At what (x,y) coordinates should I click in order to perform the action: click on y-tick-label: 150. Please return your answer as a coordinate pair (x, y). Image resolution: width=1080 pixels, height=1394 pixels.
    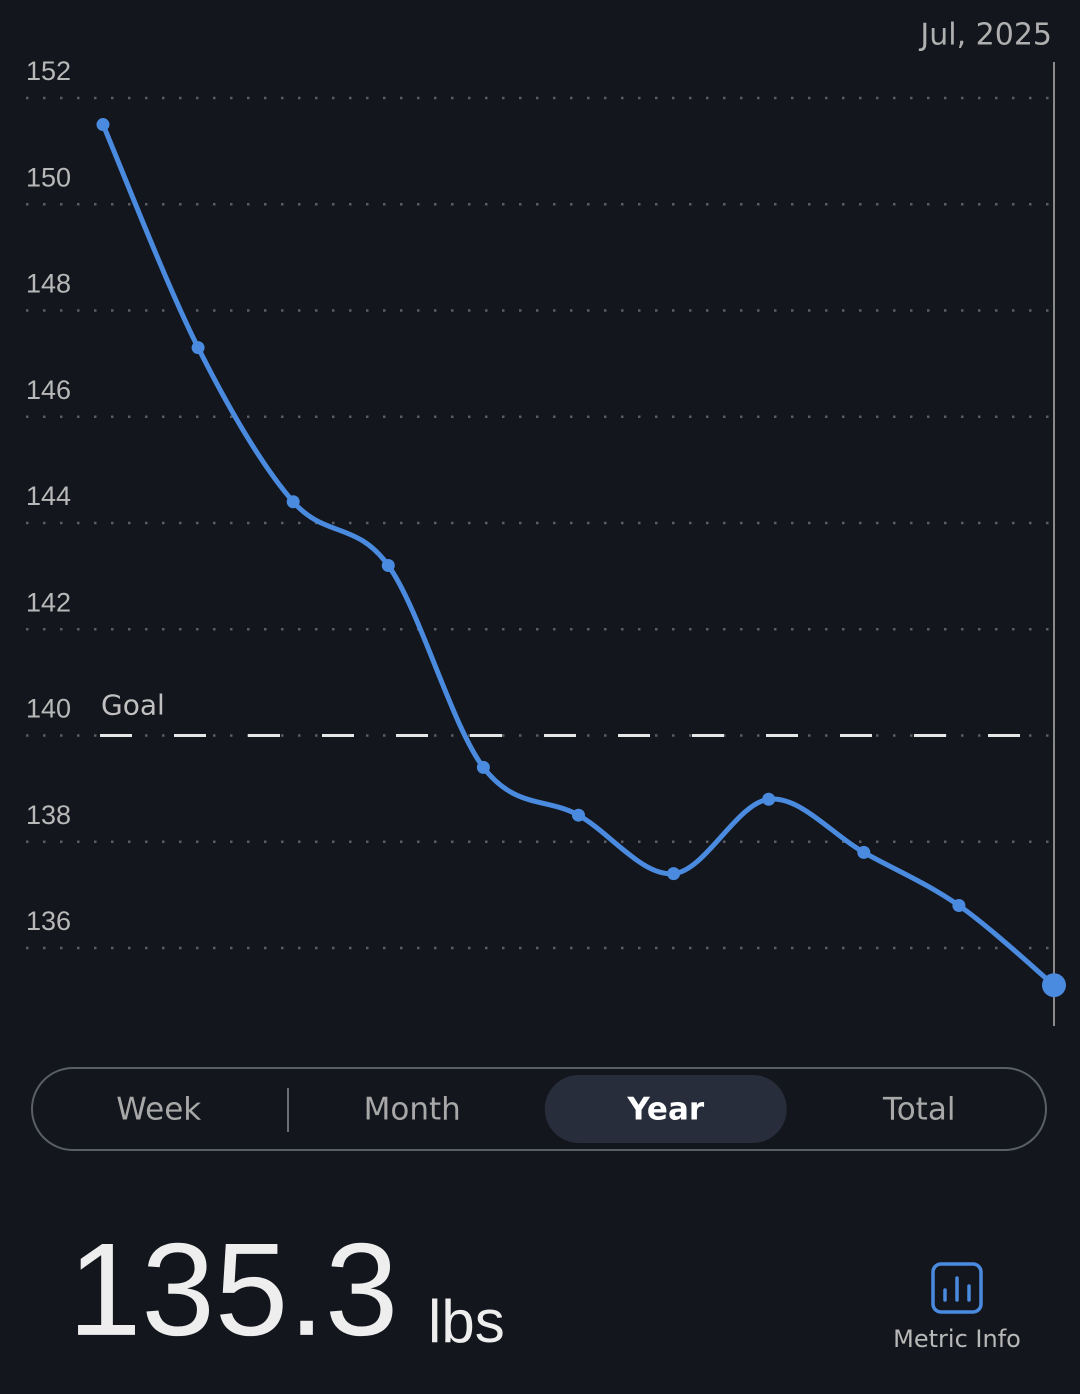
    Looking at the image, I should click on (48, 177).